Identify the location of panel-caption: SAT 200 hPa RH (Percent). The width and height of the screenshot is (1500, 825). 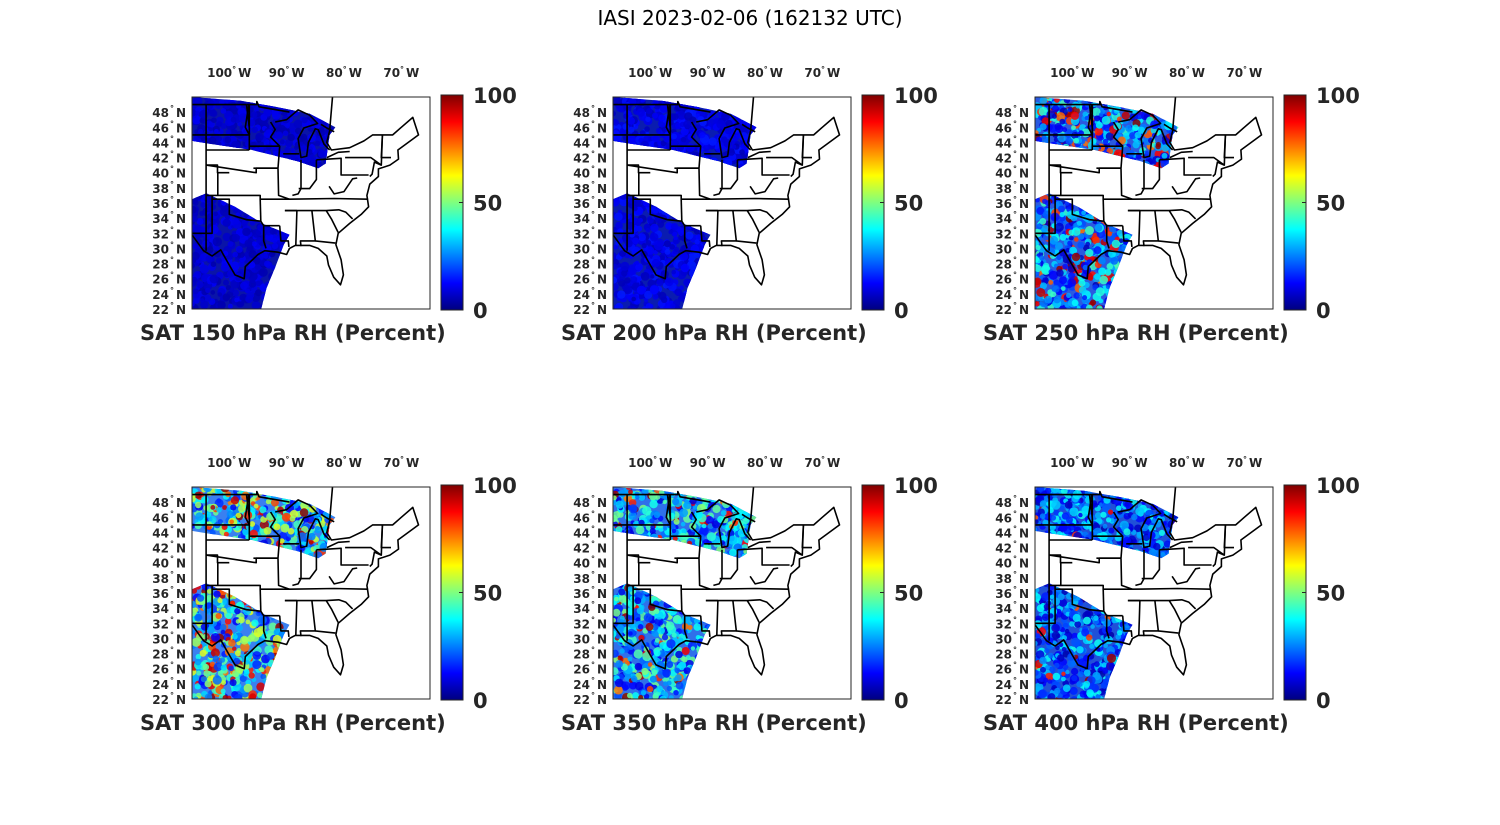
(714, 333).